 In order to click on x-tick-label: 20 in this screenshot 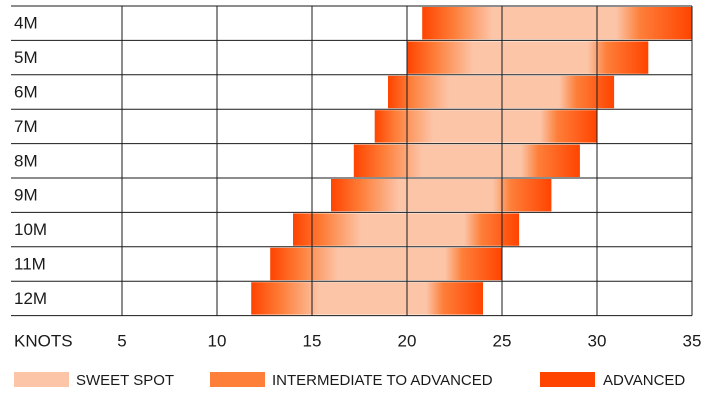, I will do `click(407, 340)`.